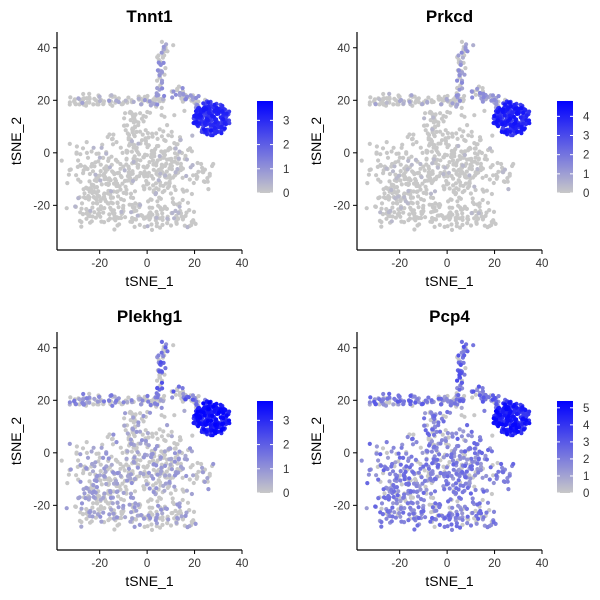  What do you see at coordinates (586, 175) in the screenshot?
I see `colorbar-tick-label: 1` at bounding box center [586, 175].